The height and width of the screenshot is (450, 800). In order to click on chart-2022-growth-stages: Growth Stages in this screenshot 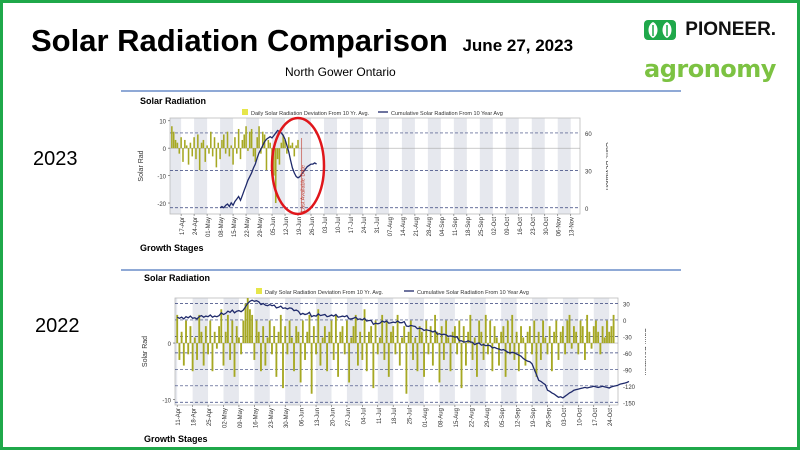, I will do `click(176, 439)`.